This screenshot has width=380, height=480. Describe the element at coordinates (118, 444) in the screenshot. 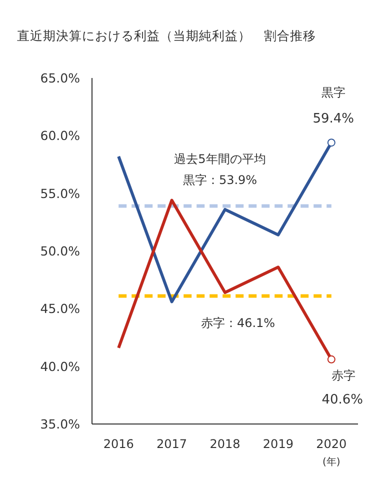

I see `x-tick-label: 2016` at that location.